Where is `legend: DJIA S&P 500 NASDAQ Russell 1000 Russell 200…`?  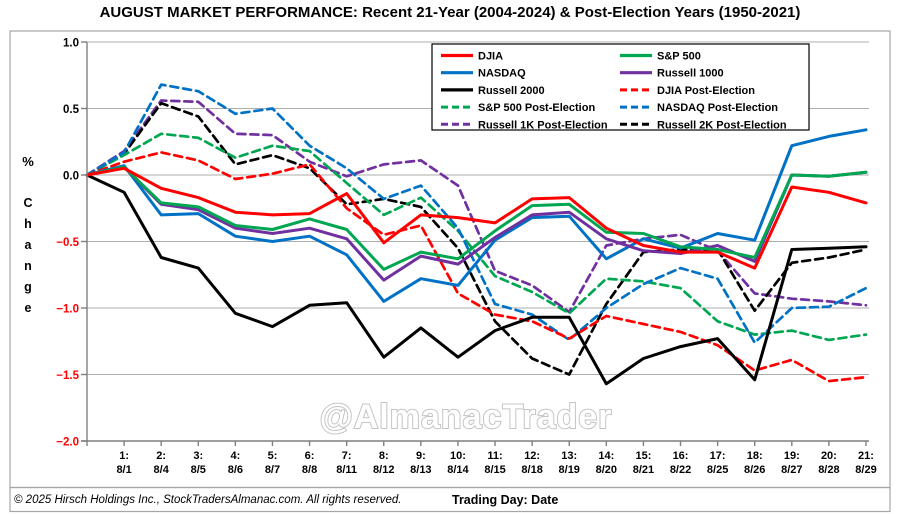
legend: DJIA S&P 500 NASDAQ Russell 1000 Russell 200… is located at coordinates (620, 87).